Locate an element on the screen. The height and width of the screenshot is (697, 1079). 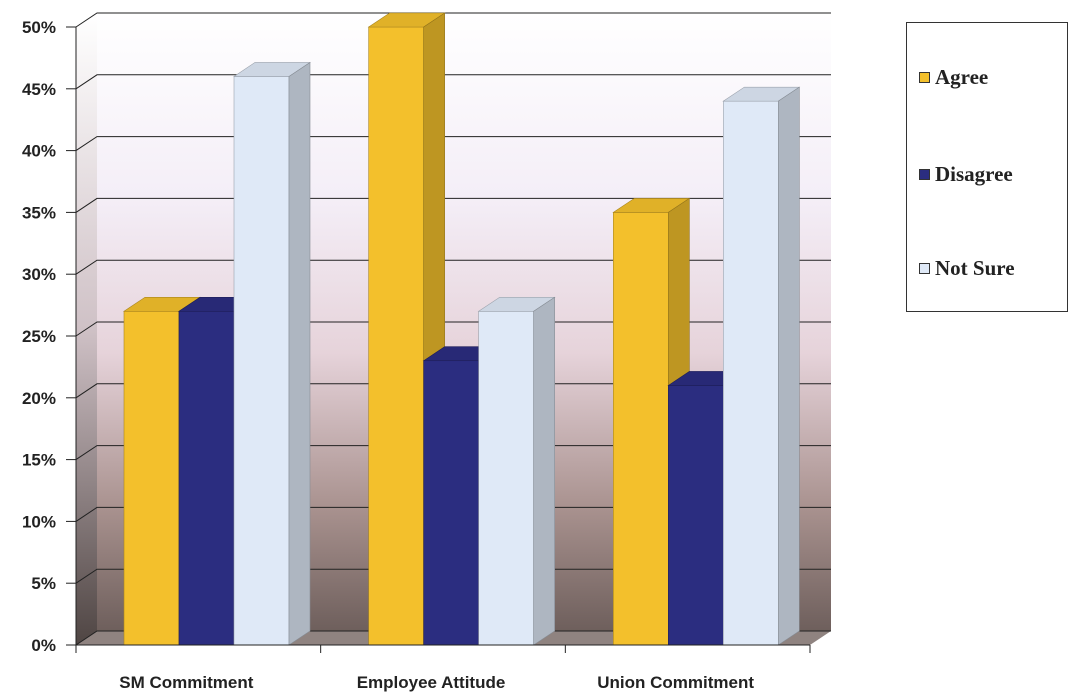
legend-swatch-not-sure is located at coordinates (924, 268).